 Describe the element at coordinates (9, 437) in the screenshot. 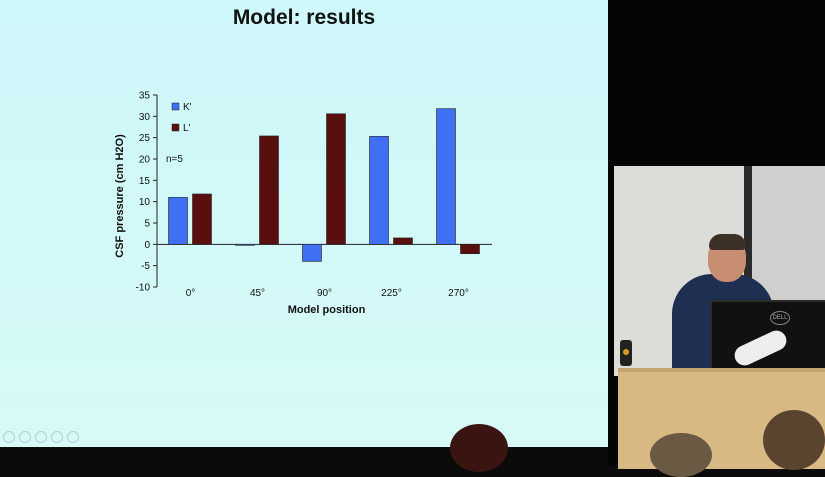

I see `play-icon` at that location.